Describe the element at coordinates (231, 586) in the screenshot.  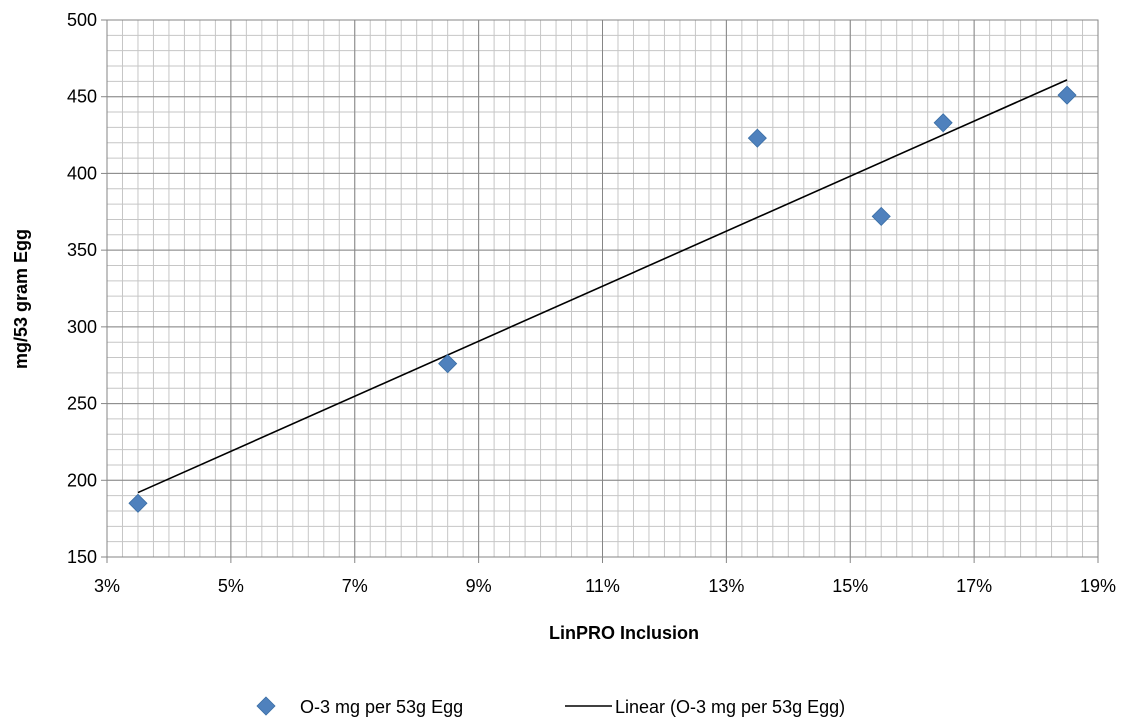
I see `x-tick-label: 5%` at that location.